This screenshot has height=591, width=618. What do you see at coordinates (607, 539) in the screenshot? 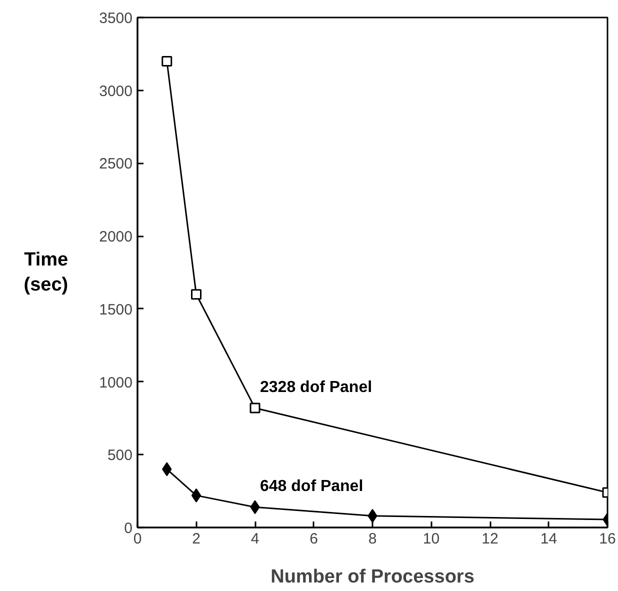
I see `x-tick-label: 16` at bounding box center [607, 539].